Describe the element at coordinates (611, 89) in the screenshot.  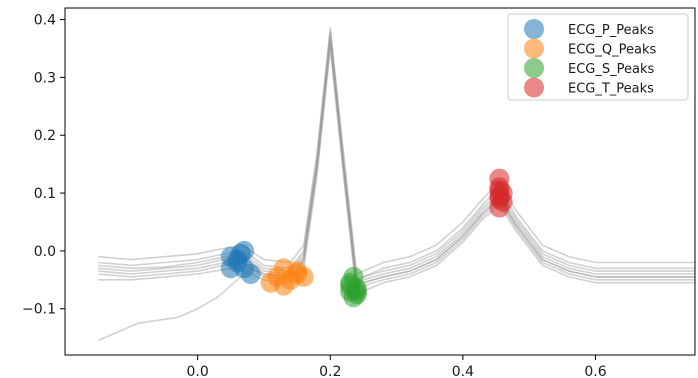
I see `legend-label-ecg-t-peaks: ECG_T_Peaks` at that location.